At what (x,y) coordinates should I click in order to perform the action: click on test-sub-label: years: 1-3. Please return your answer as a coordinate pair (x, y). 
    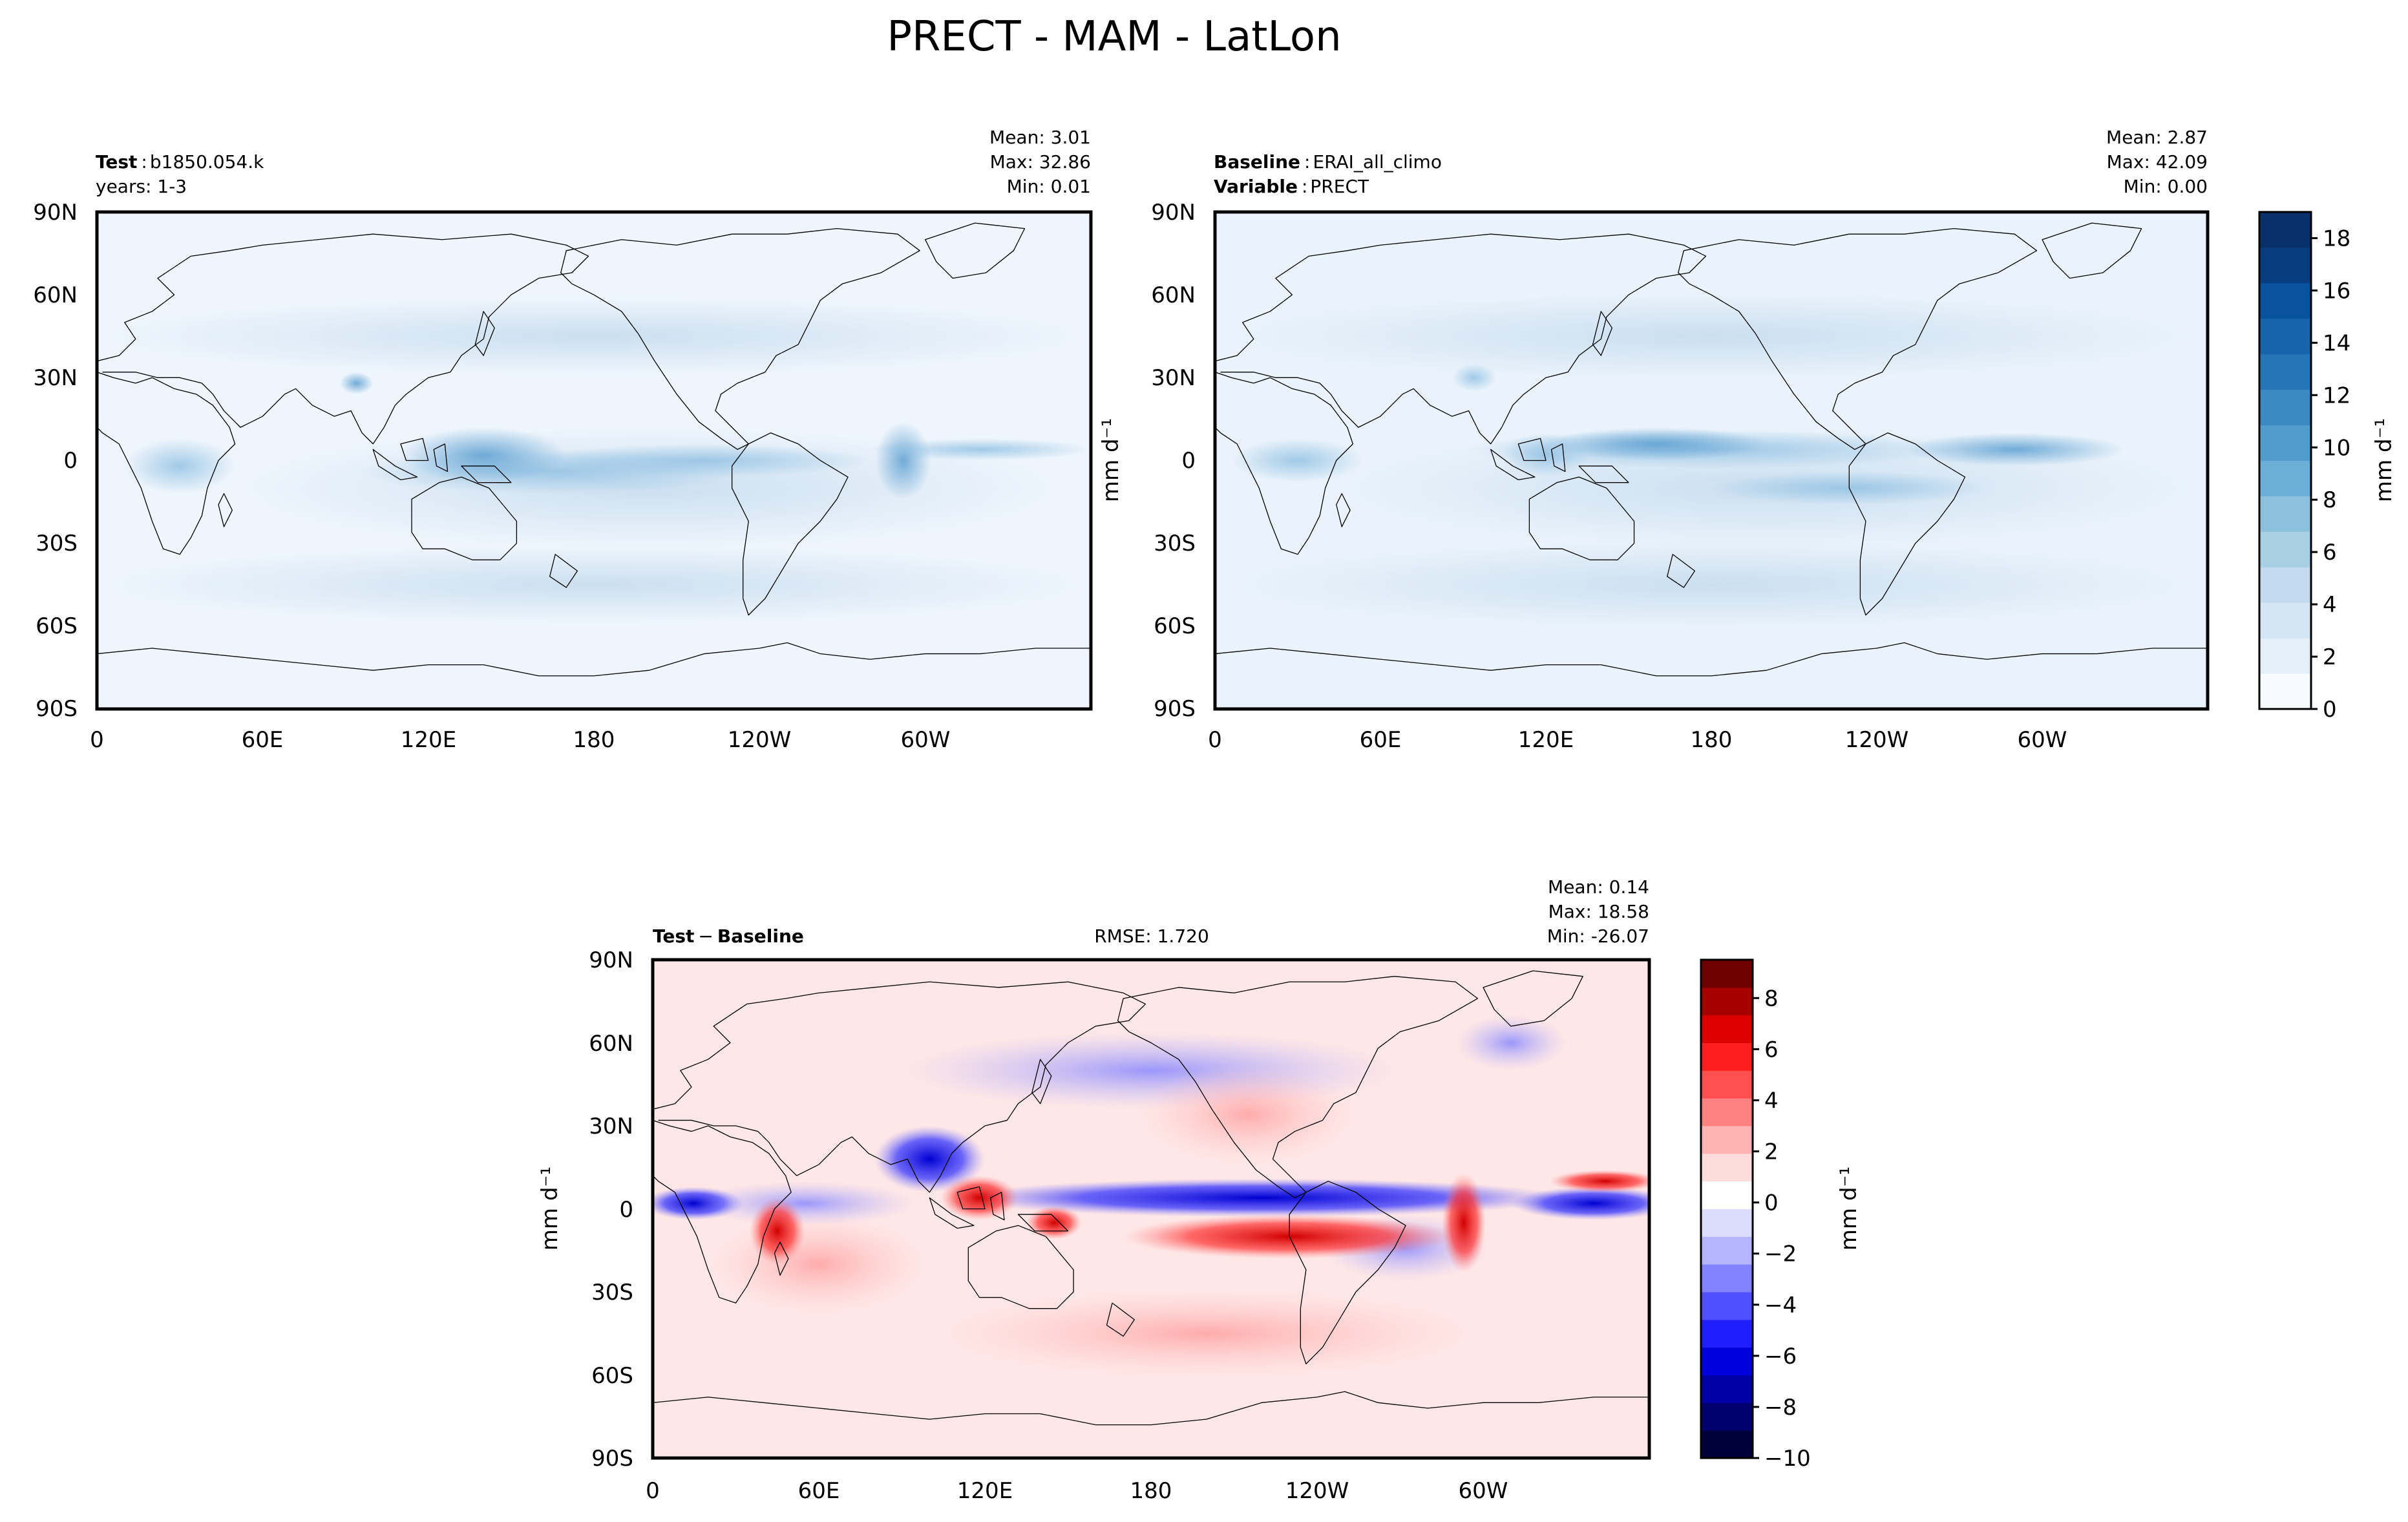
    Looking at the image, I should click on (141, 186).